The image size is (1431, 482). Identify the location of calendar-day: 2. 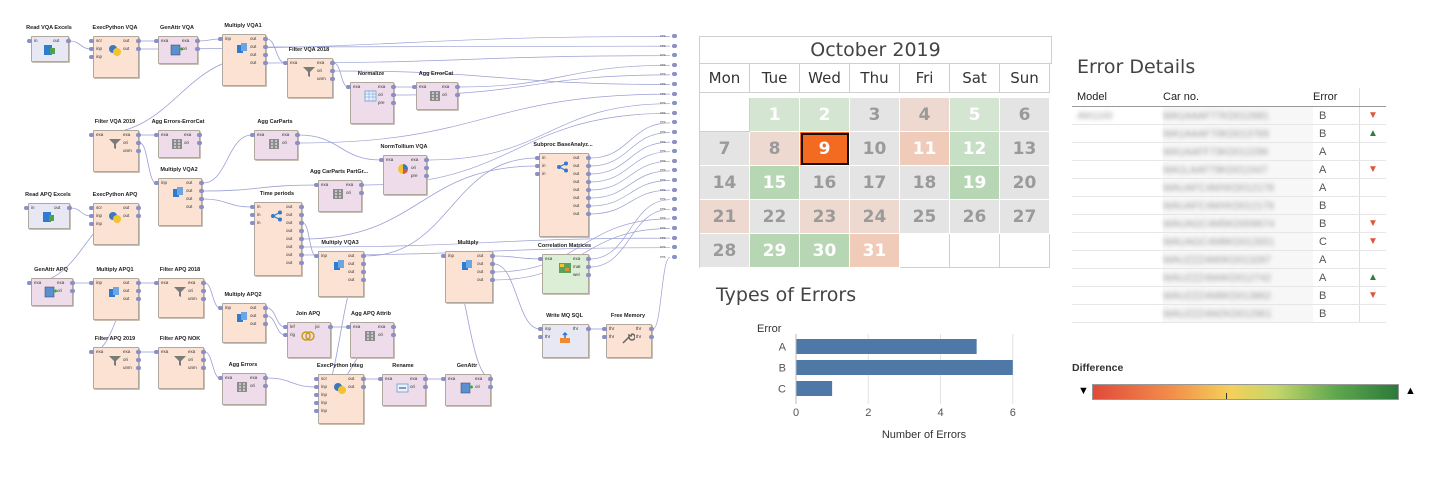
(825, 115).